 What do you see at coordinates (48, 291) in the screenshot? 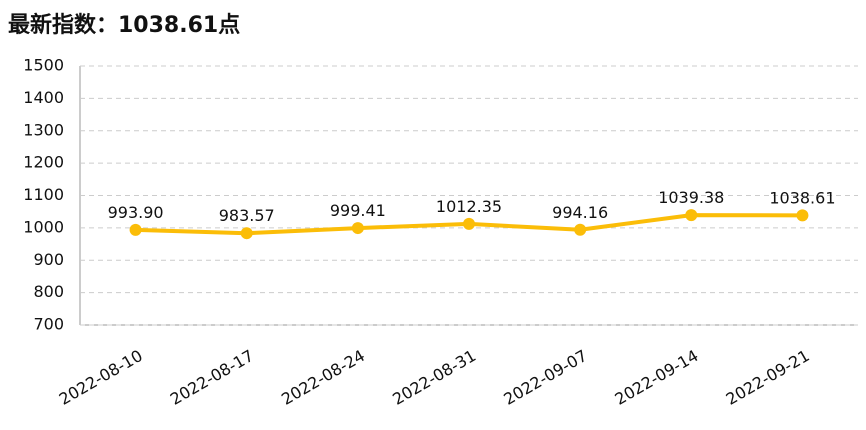
I see `y-tick-label: 800` at bounding box center [48, 291].